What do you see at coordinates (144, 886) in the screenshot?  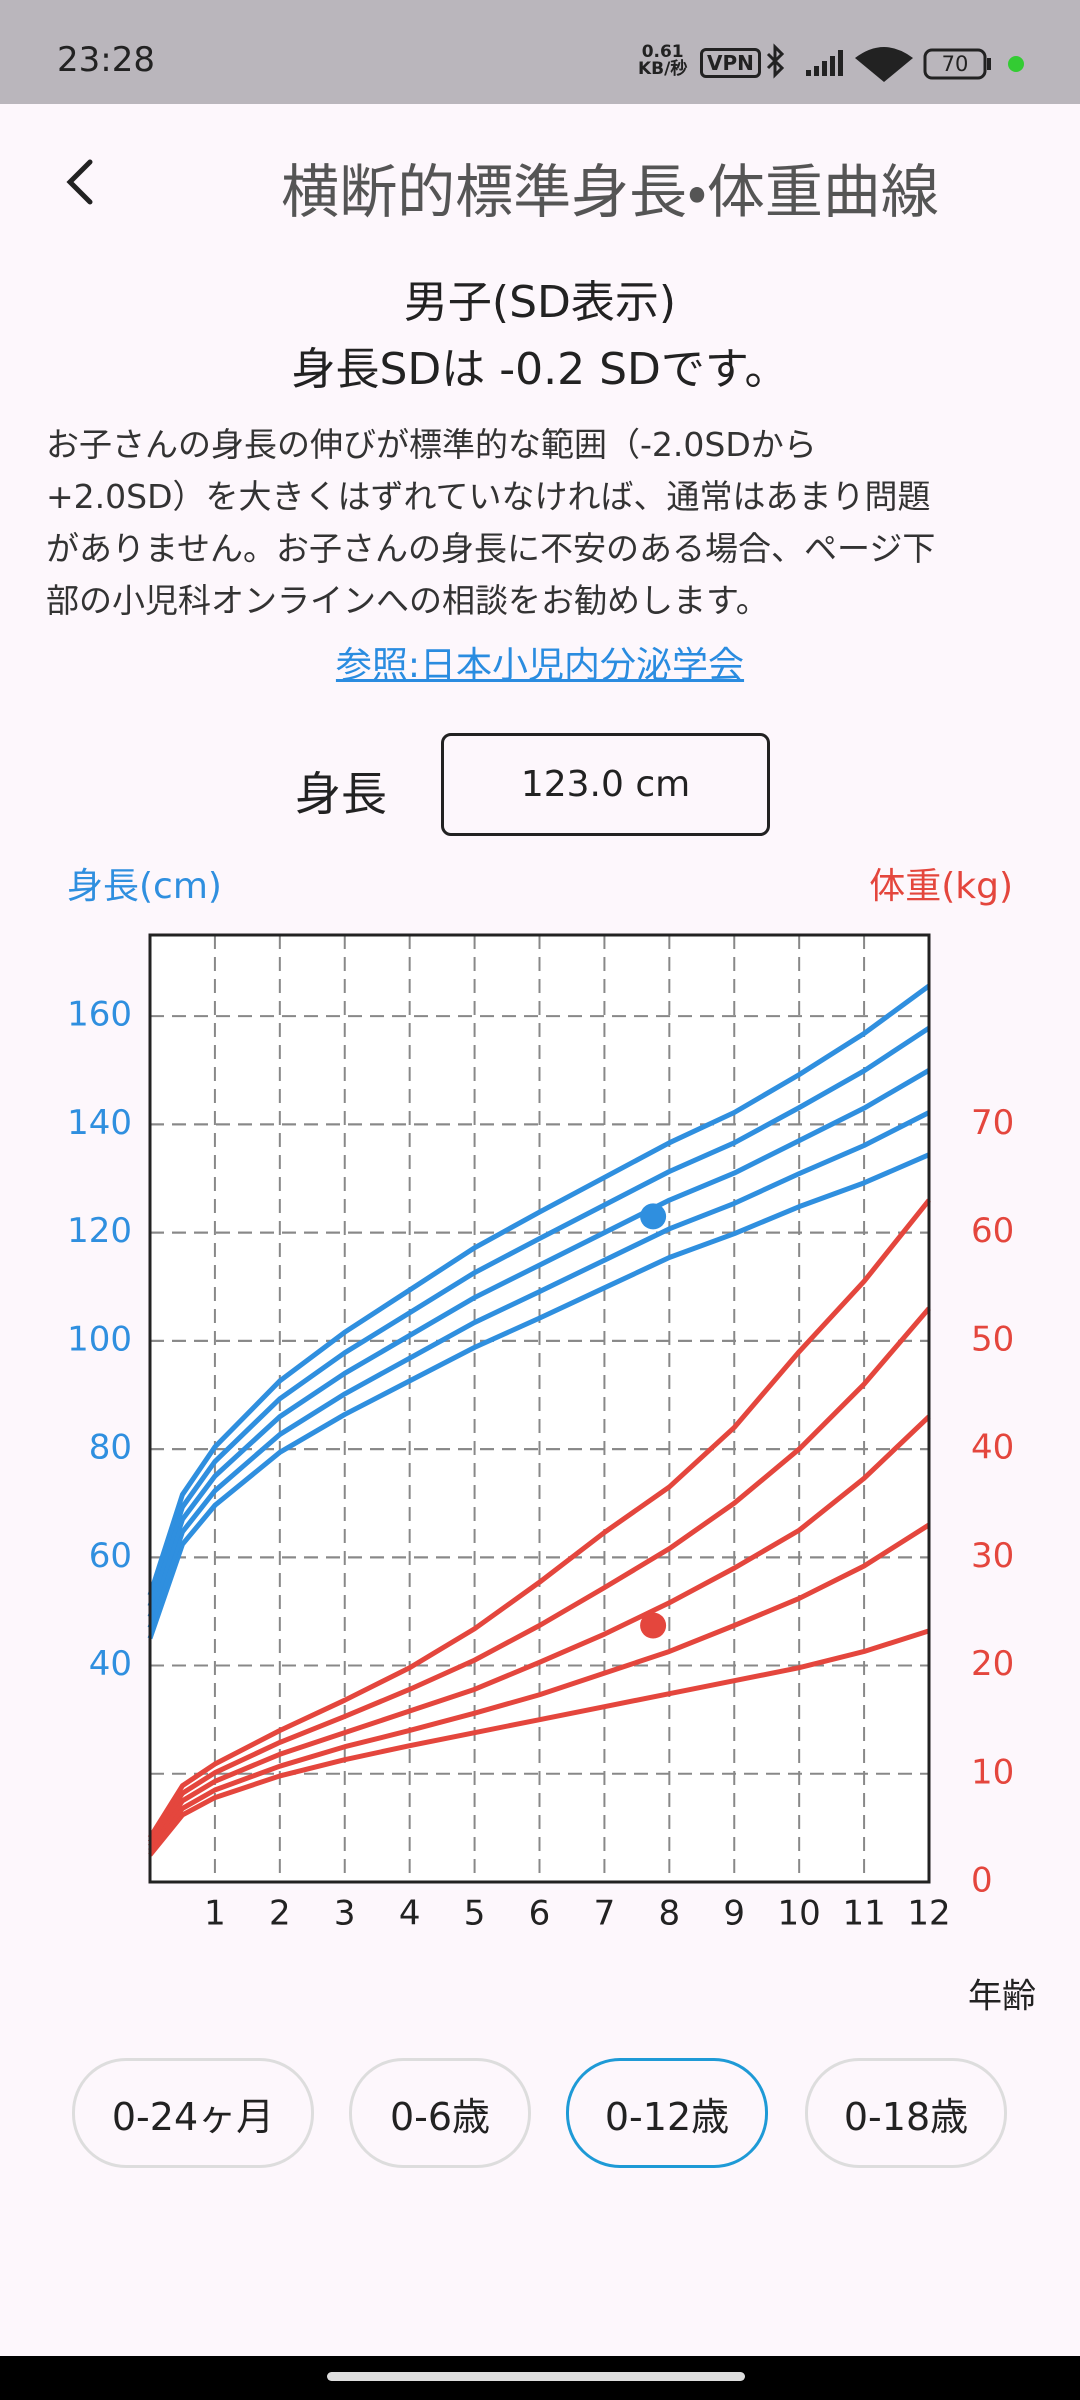 I see `y-axis-title: 身長(cm)` at bounding box center [144, 886].